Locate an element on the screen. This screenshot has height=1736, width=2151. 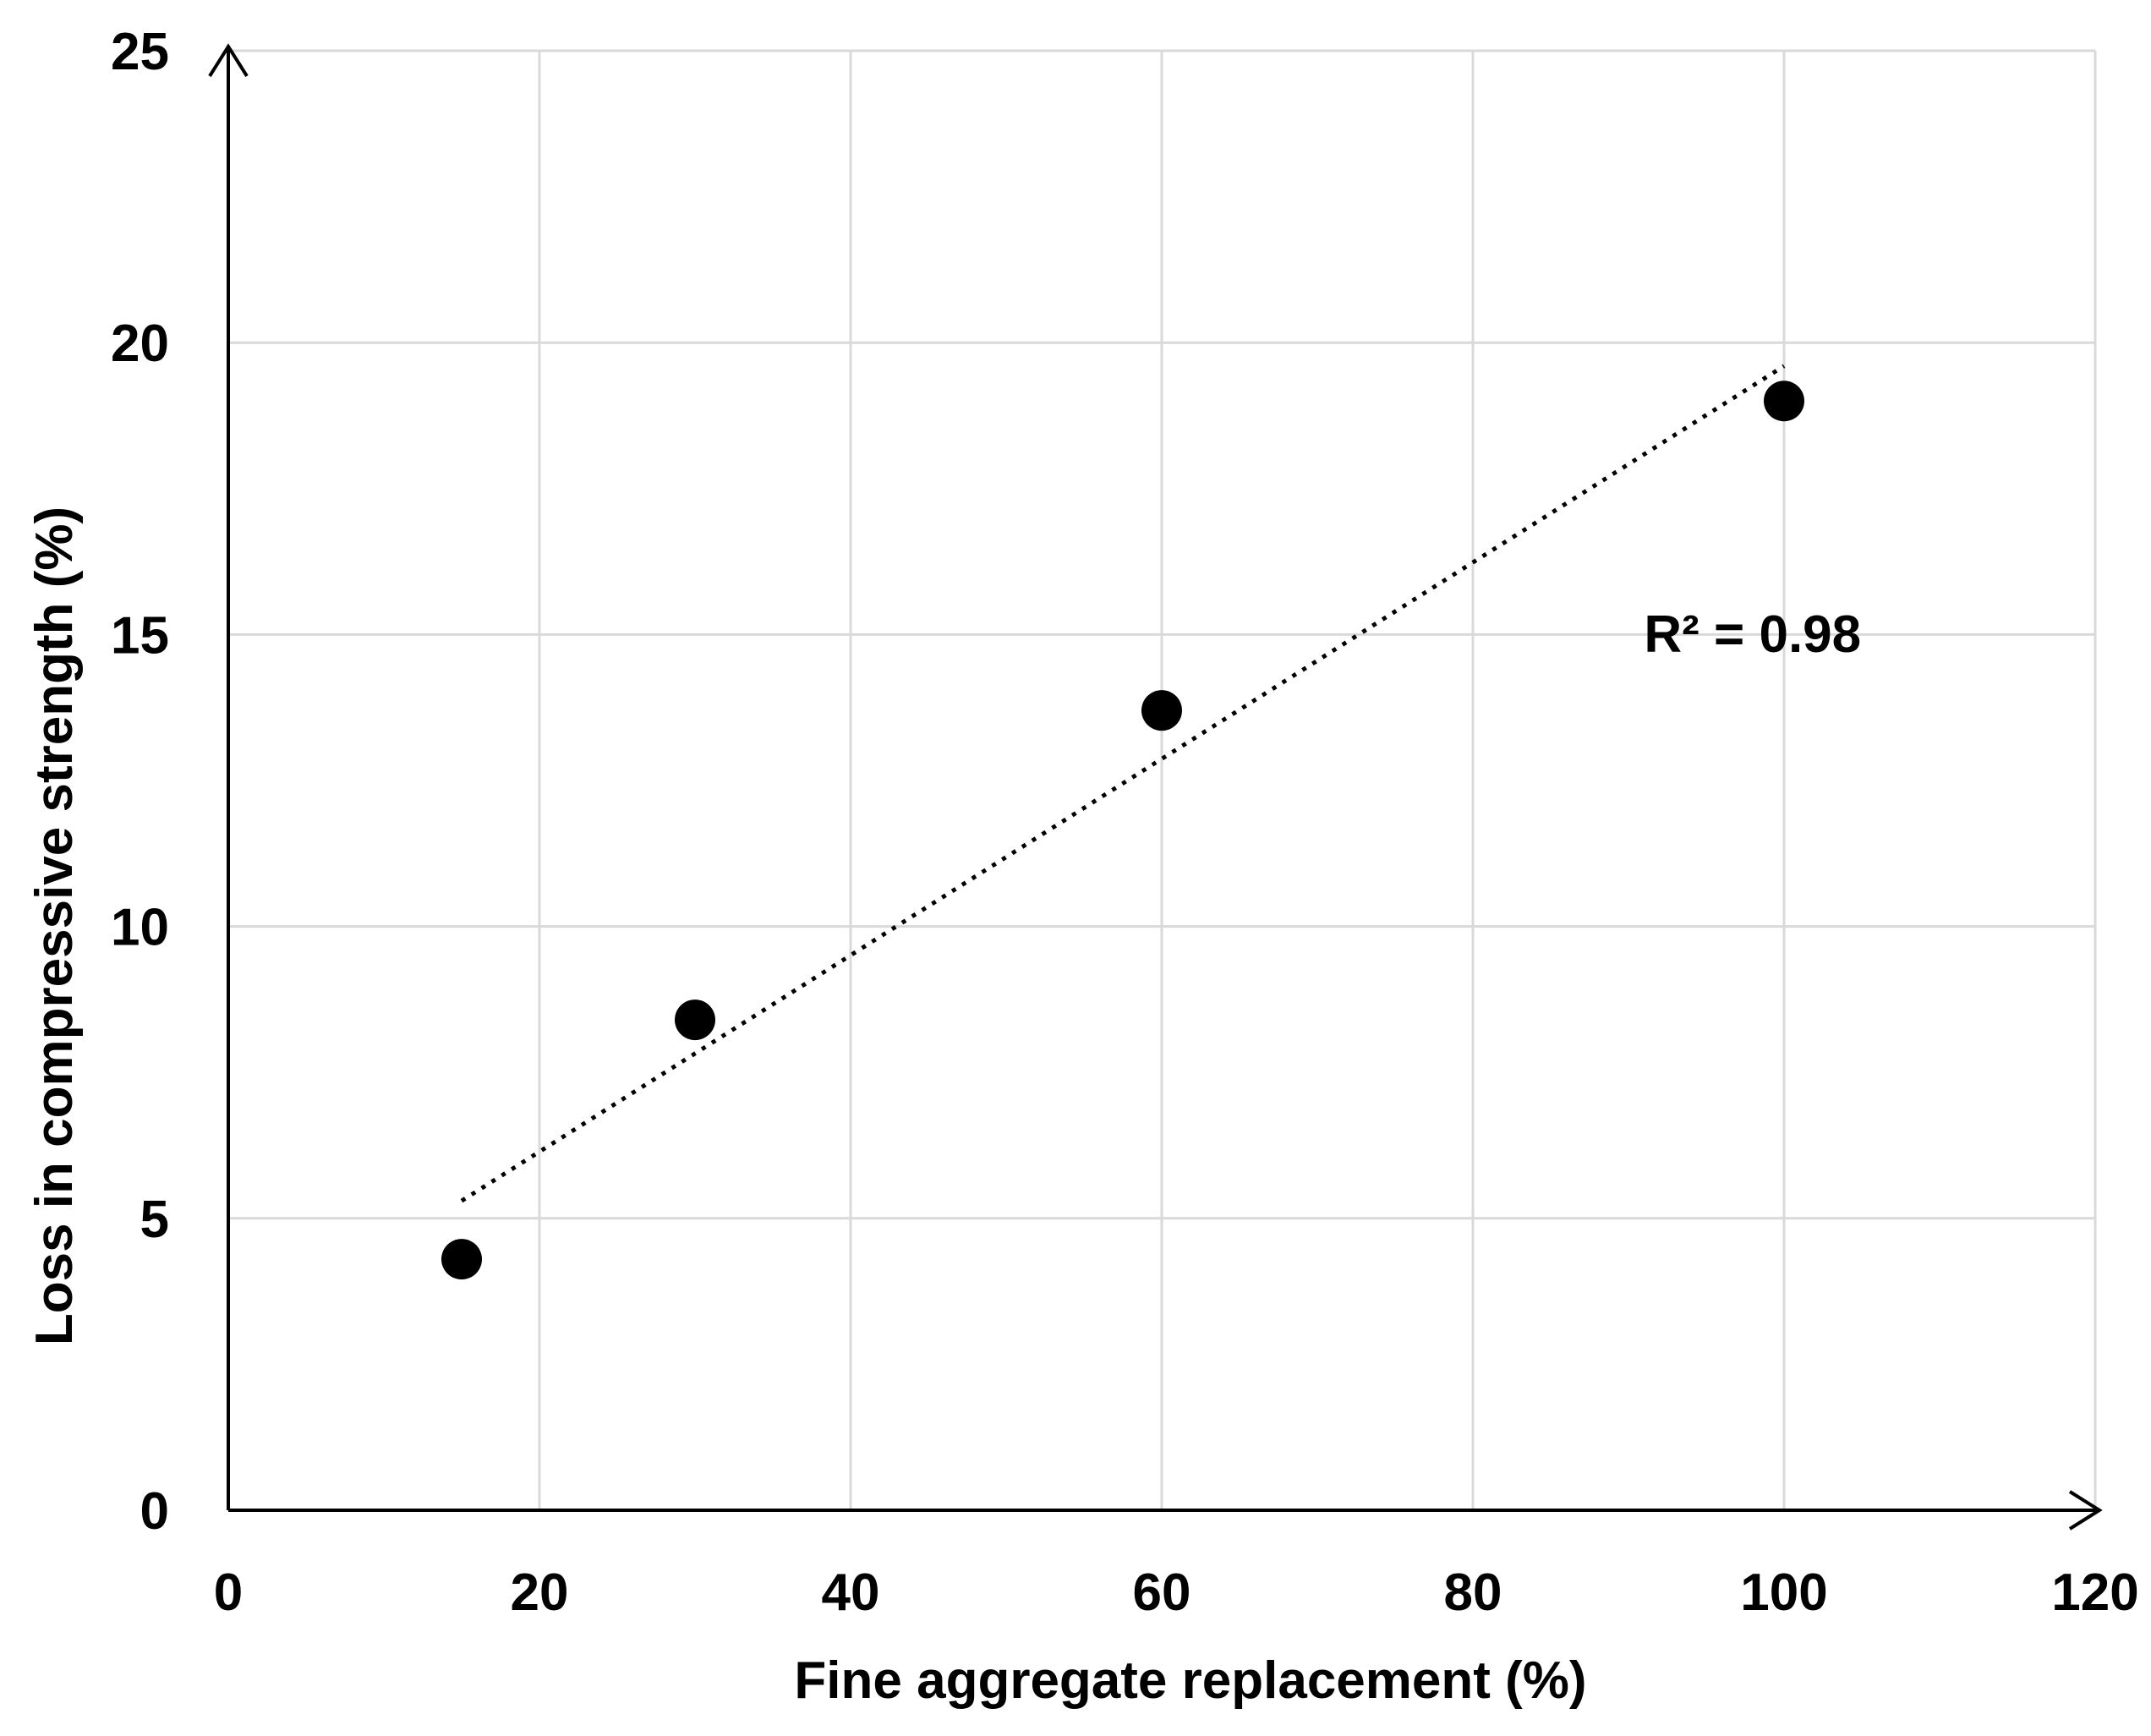
x-tick-label: 20 is located at coordinates (540, 1592).